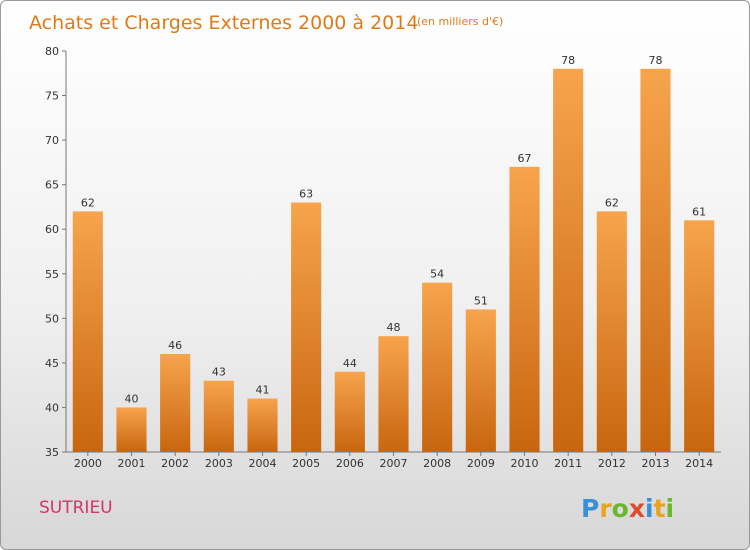 The image size is (750, 550). I want to click on bar-value-label: 40, so click(132, 398).